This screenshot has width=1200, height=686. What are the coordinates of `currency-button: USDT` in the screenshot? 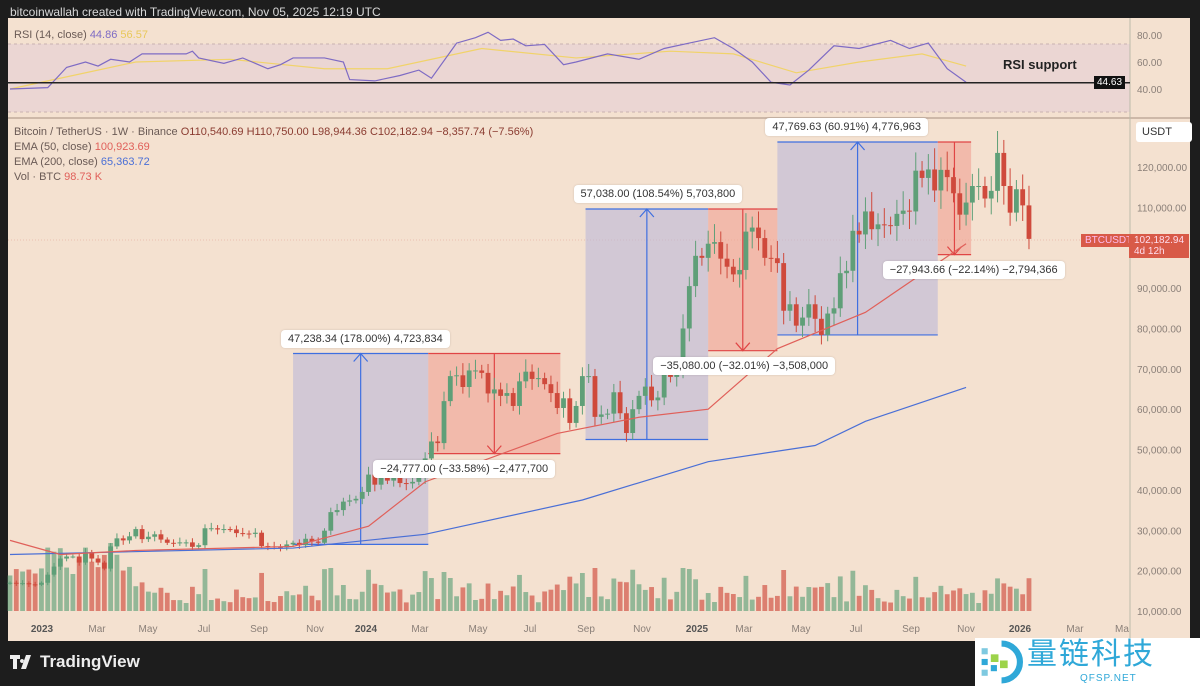 It's located at (1164, 132).